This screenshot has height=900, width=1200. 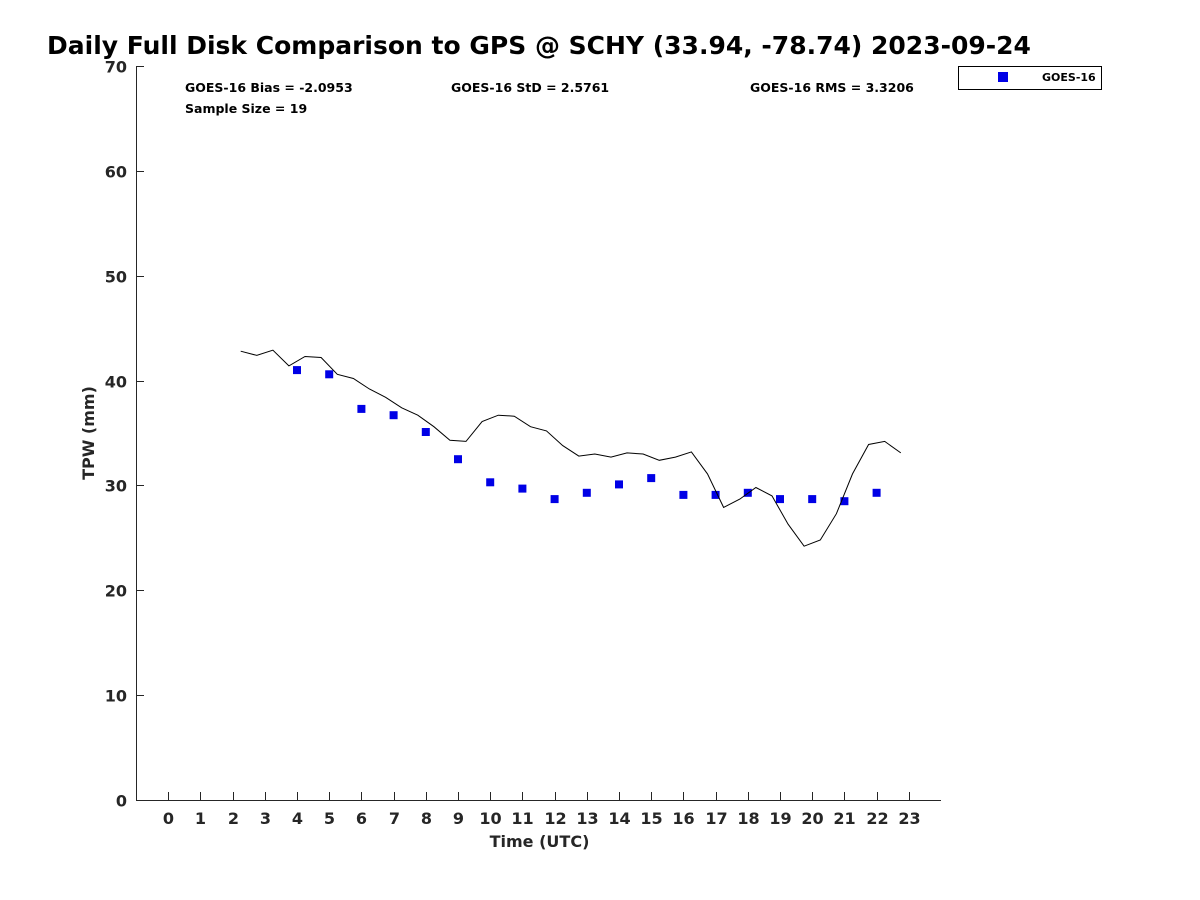 What do you see at coordinates (909, 818) in the screenshot?
I see `x-tick-label: 23` at bounding box center [909, 818].